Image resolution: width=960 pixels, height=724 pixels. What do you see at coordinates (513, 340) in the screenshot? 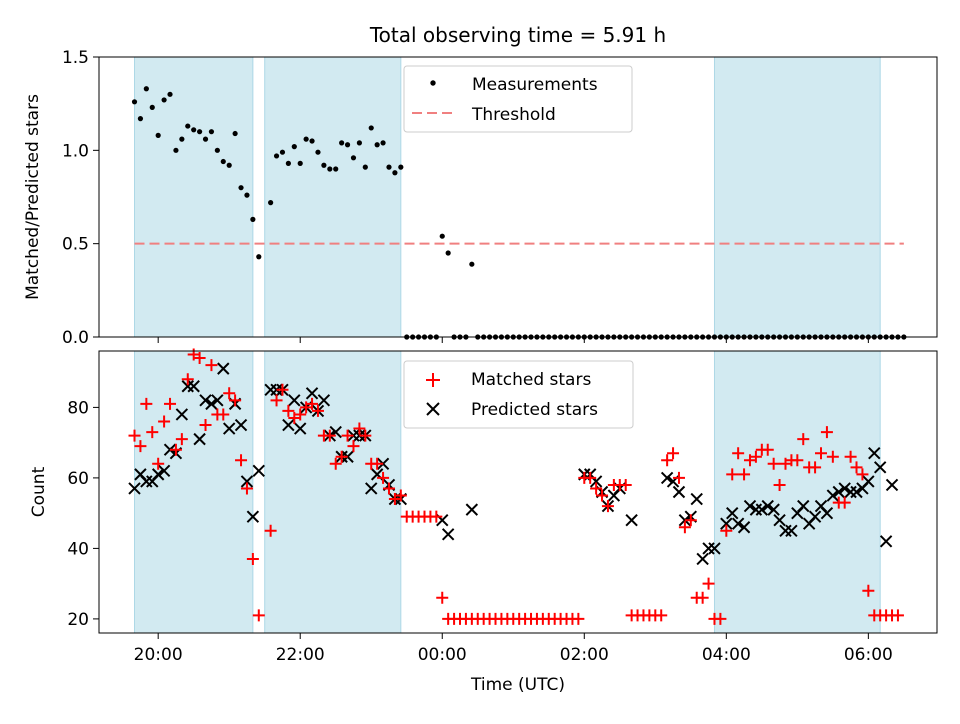
I see `top-x-ticks` at bounding box center [513, 340].